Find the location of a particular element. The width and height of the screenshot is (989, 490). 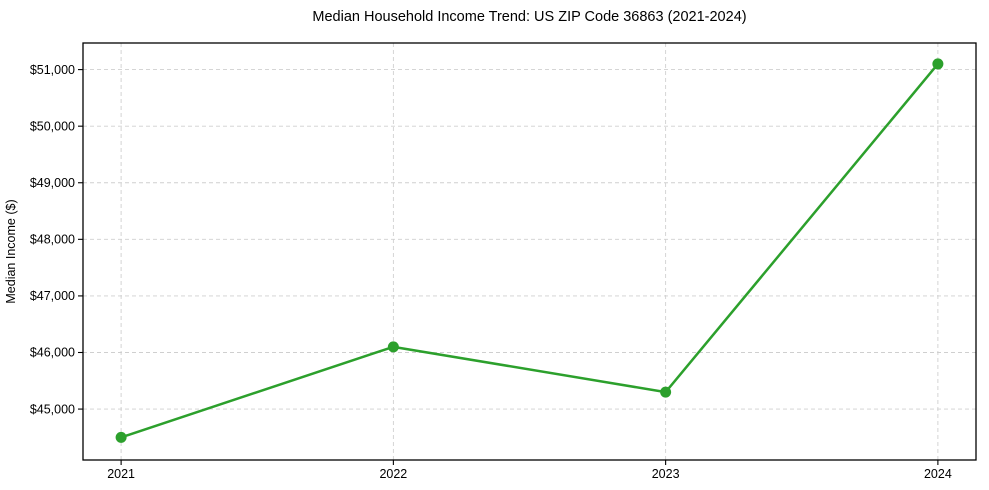

y-tick-label: $47,000 is located at coordinates (52, 296).